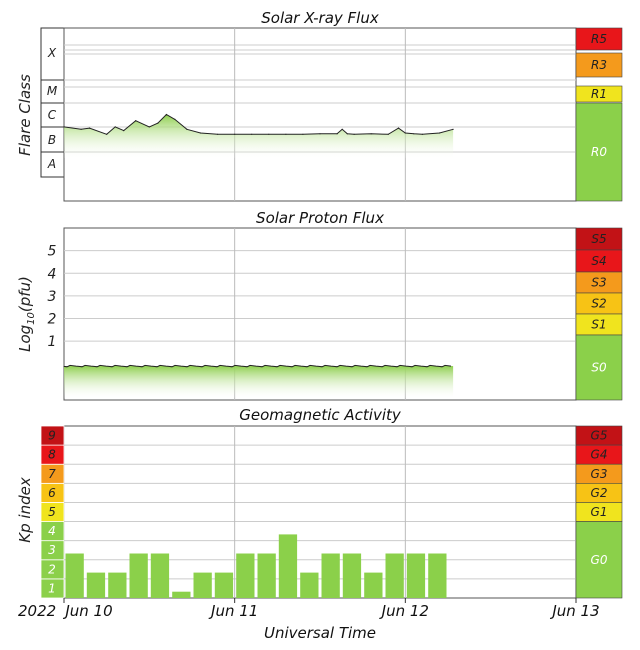  Describe the element at coordinates (599, 152) in the screenshot. I see `radio-scale-label-r0: R0` at that location.